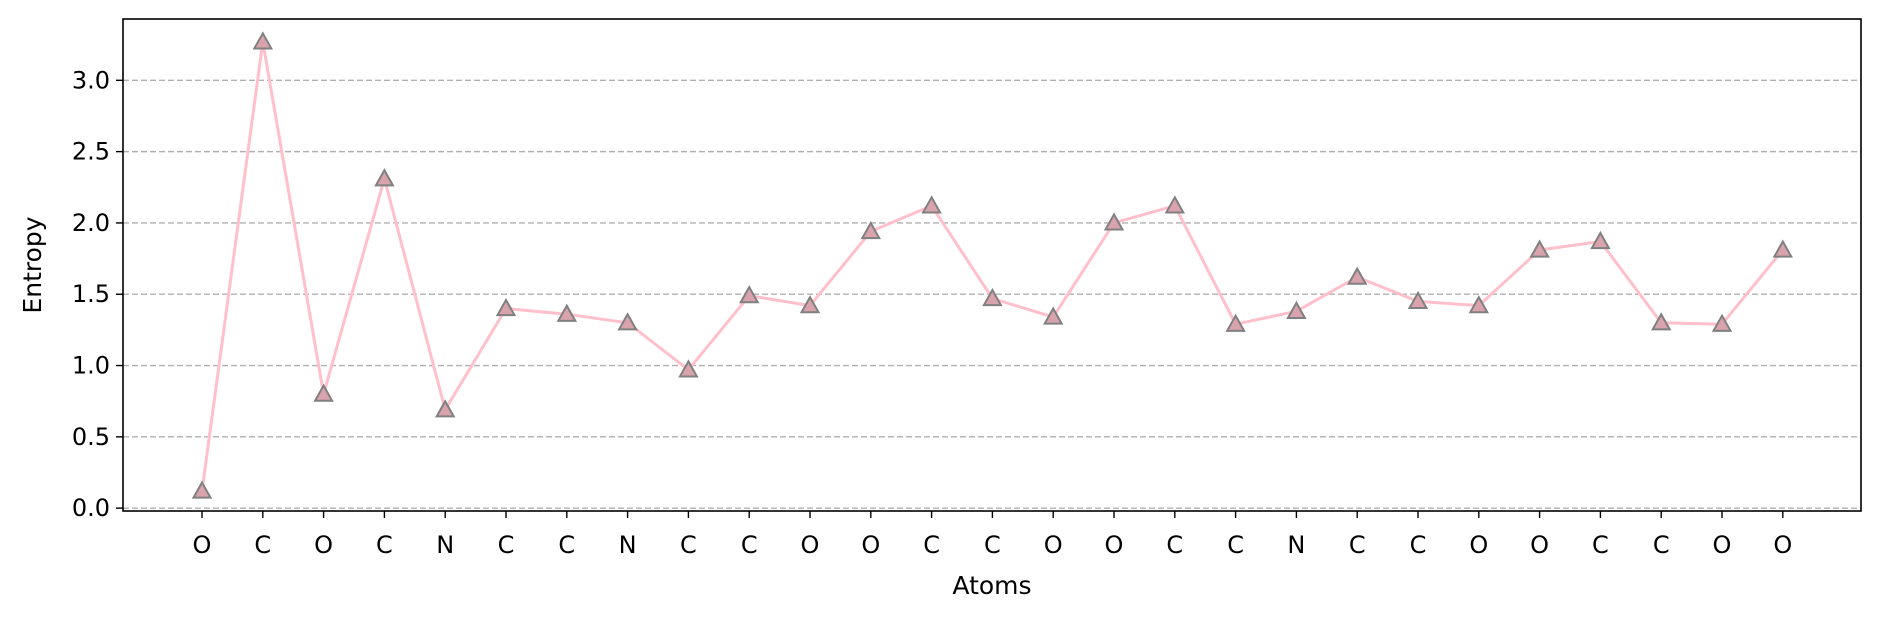  Describe the element at coordinates (91, 366) in the screenshot. I see `y-tick-label: 1.0` at that location.